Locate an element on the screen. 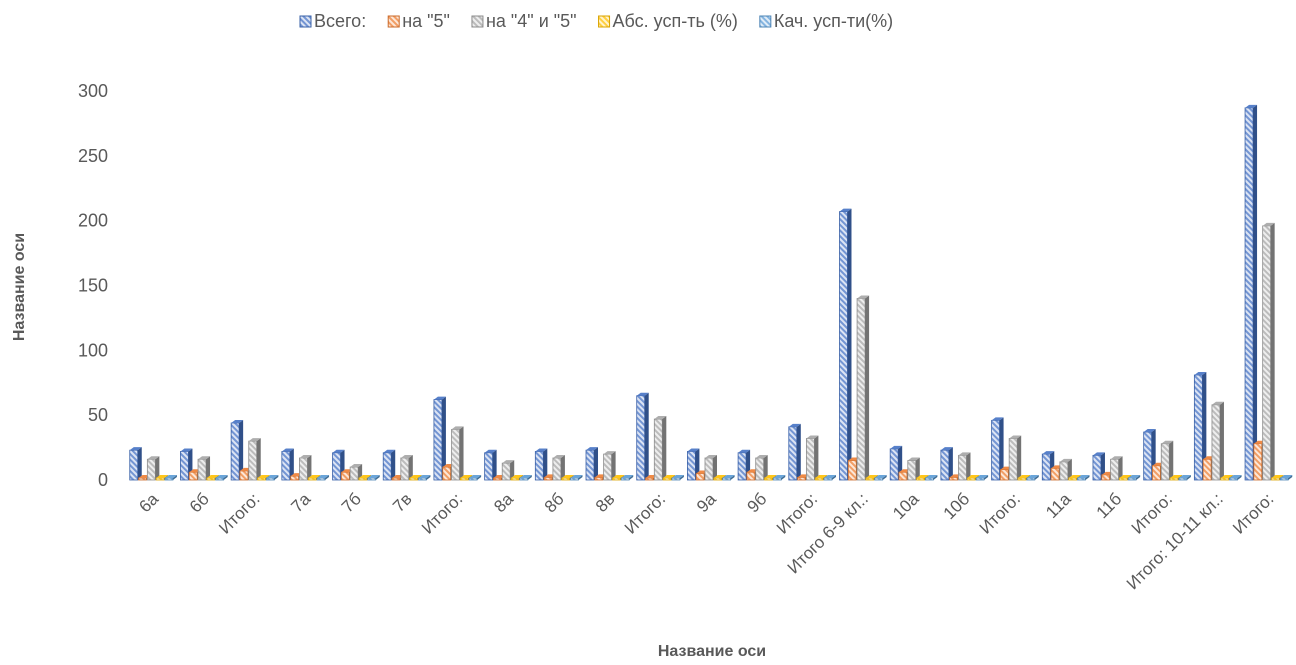 This screenshot has height=665, width=1296. legend-item: на "4" и "5" is located at coordinates (524, 21).